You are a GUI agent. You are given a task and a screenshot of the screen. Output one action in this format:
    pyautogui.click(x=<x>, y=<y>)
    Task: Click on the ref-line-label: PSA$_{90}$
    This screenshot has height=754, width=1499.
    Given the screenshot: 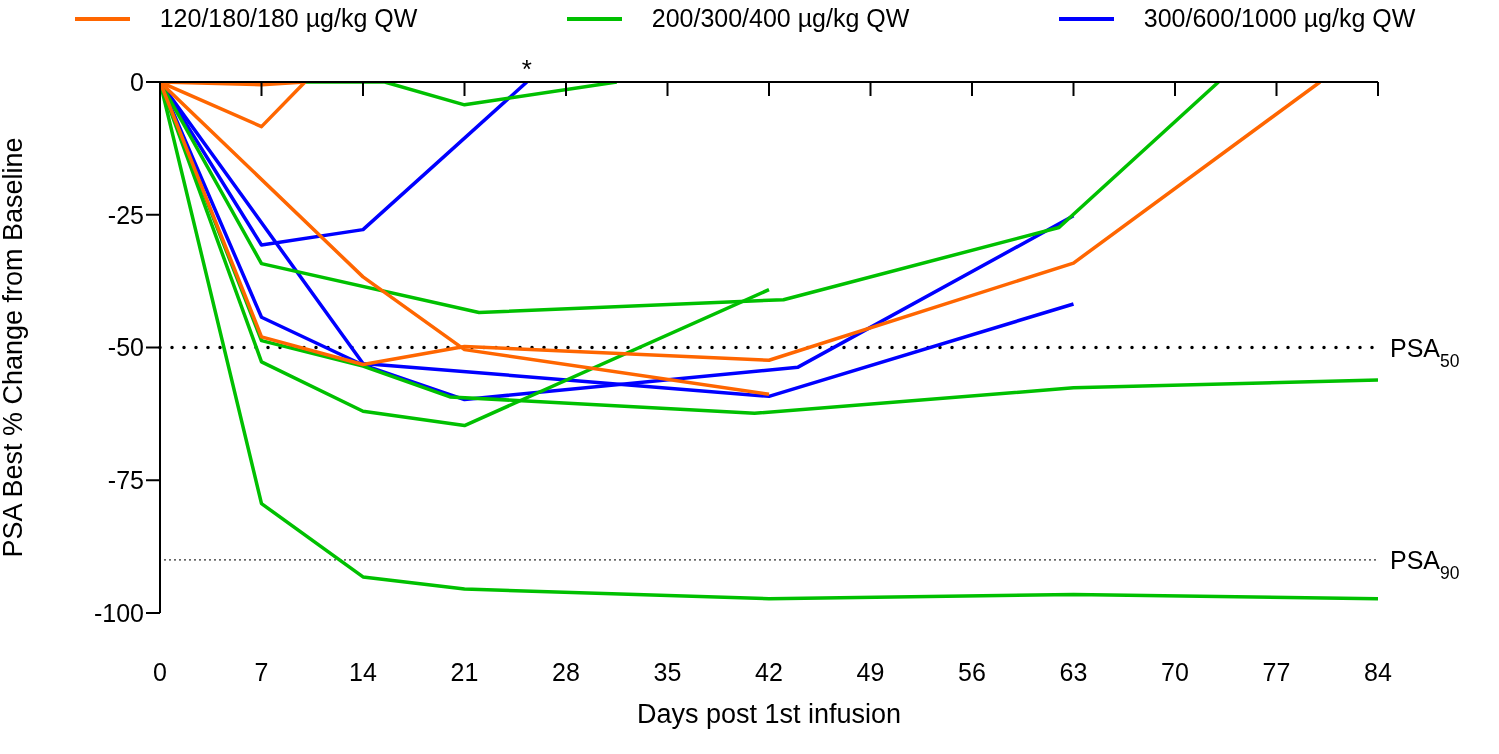 What is the action you would take?
    pyautogui.click(x=1425, y=564)
    